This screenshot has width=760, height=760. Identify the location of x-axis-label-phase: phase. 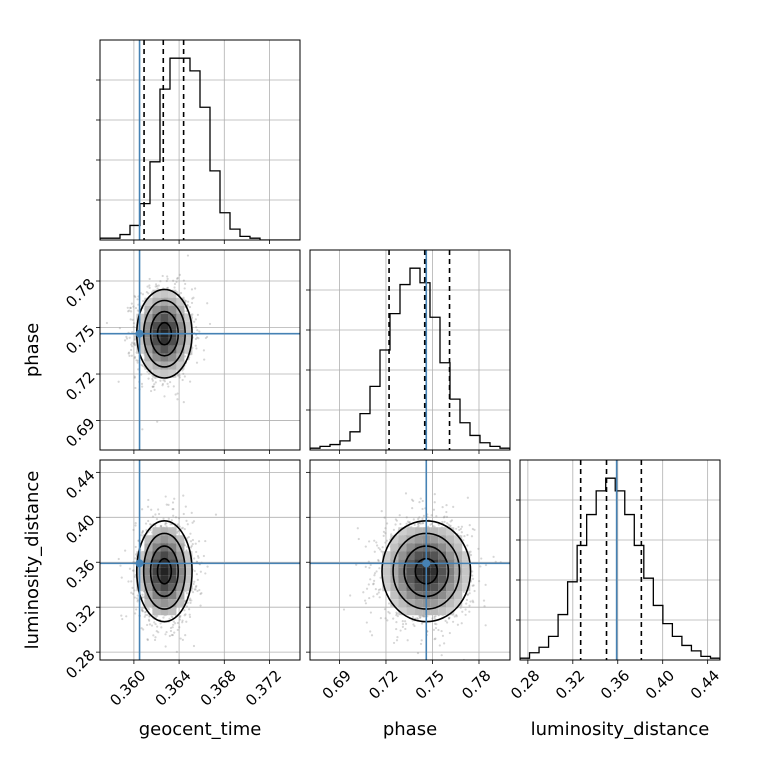
(410, 729).